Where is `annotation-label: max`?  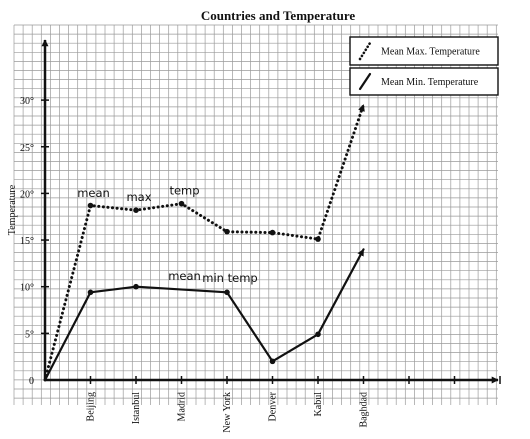
annotation-label: max is located at coordinates (138, 197).